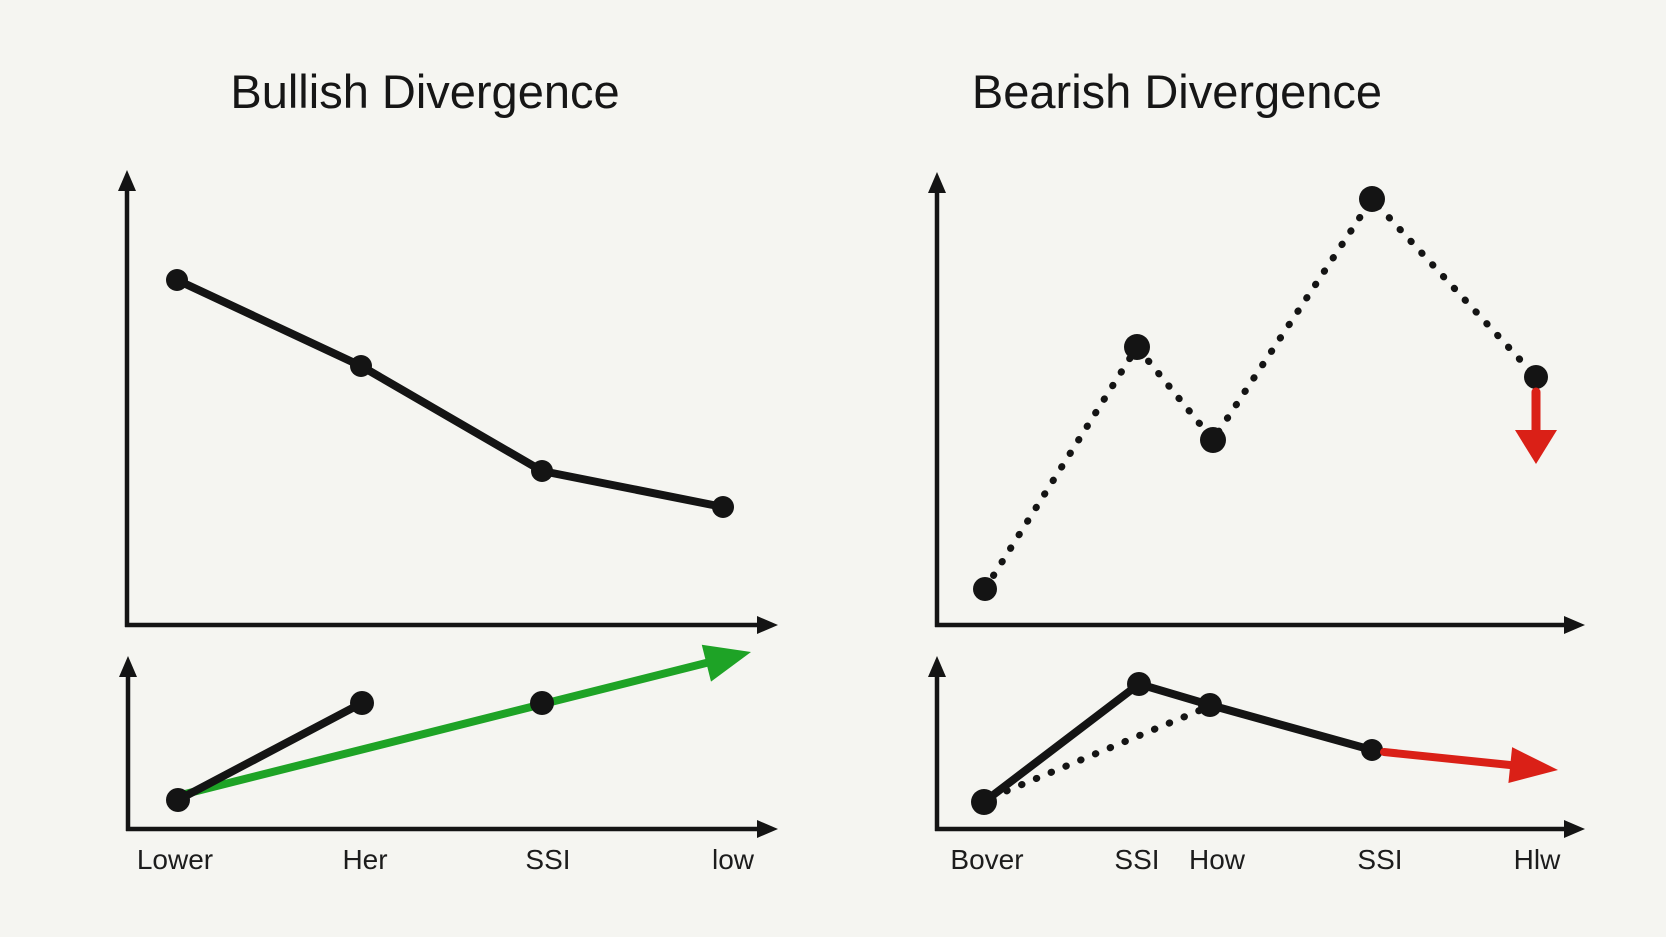 The image size is (1666, 937). I want to click on x-axis-label: Her, so click(364, 859).